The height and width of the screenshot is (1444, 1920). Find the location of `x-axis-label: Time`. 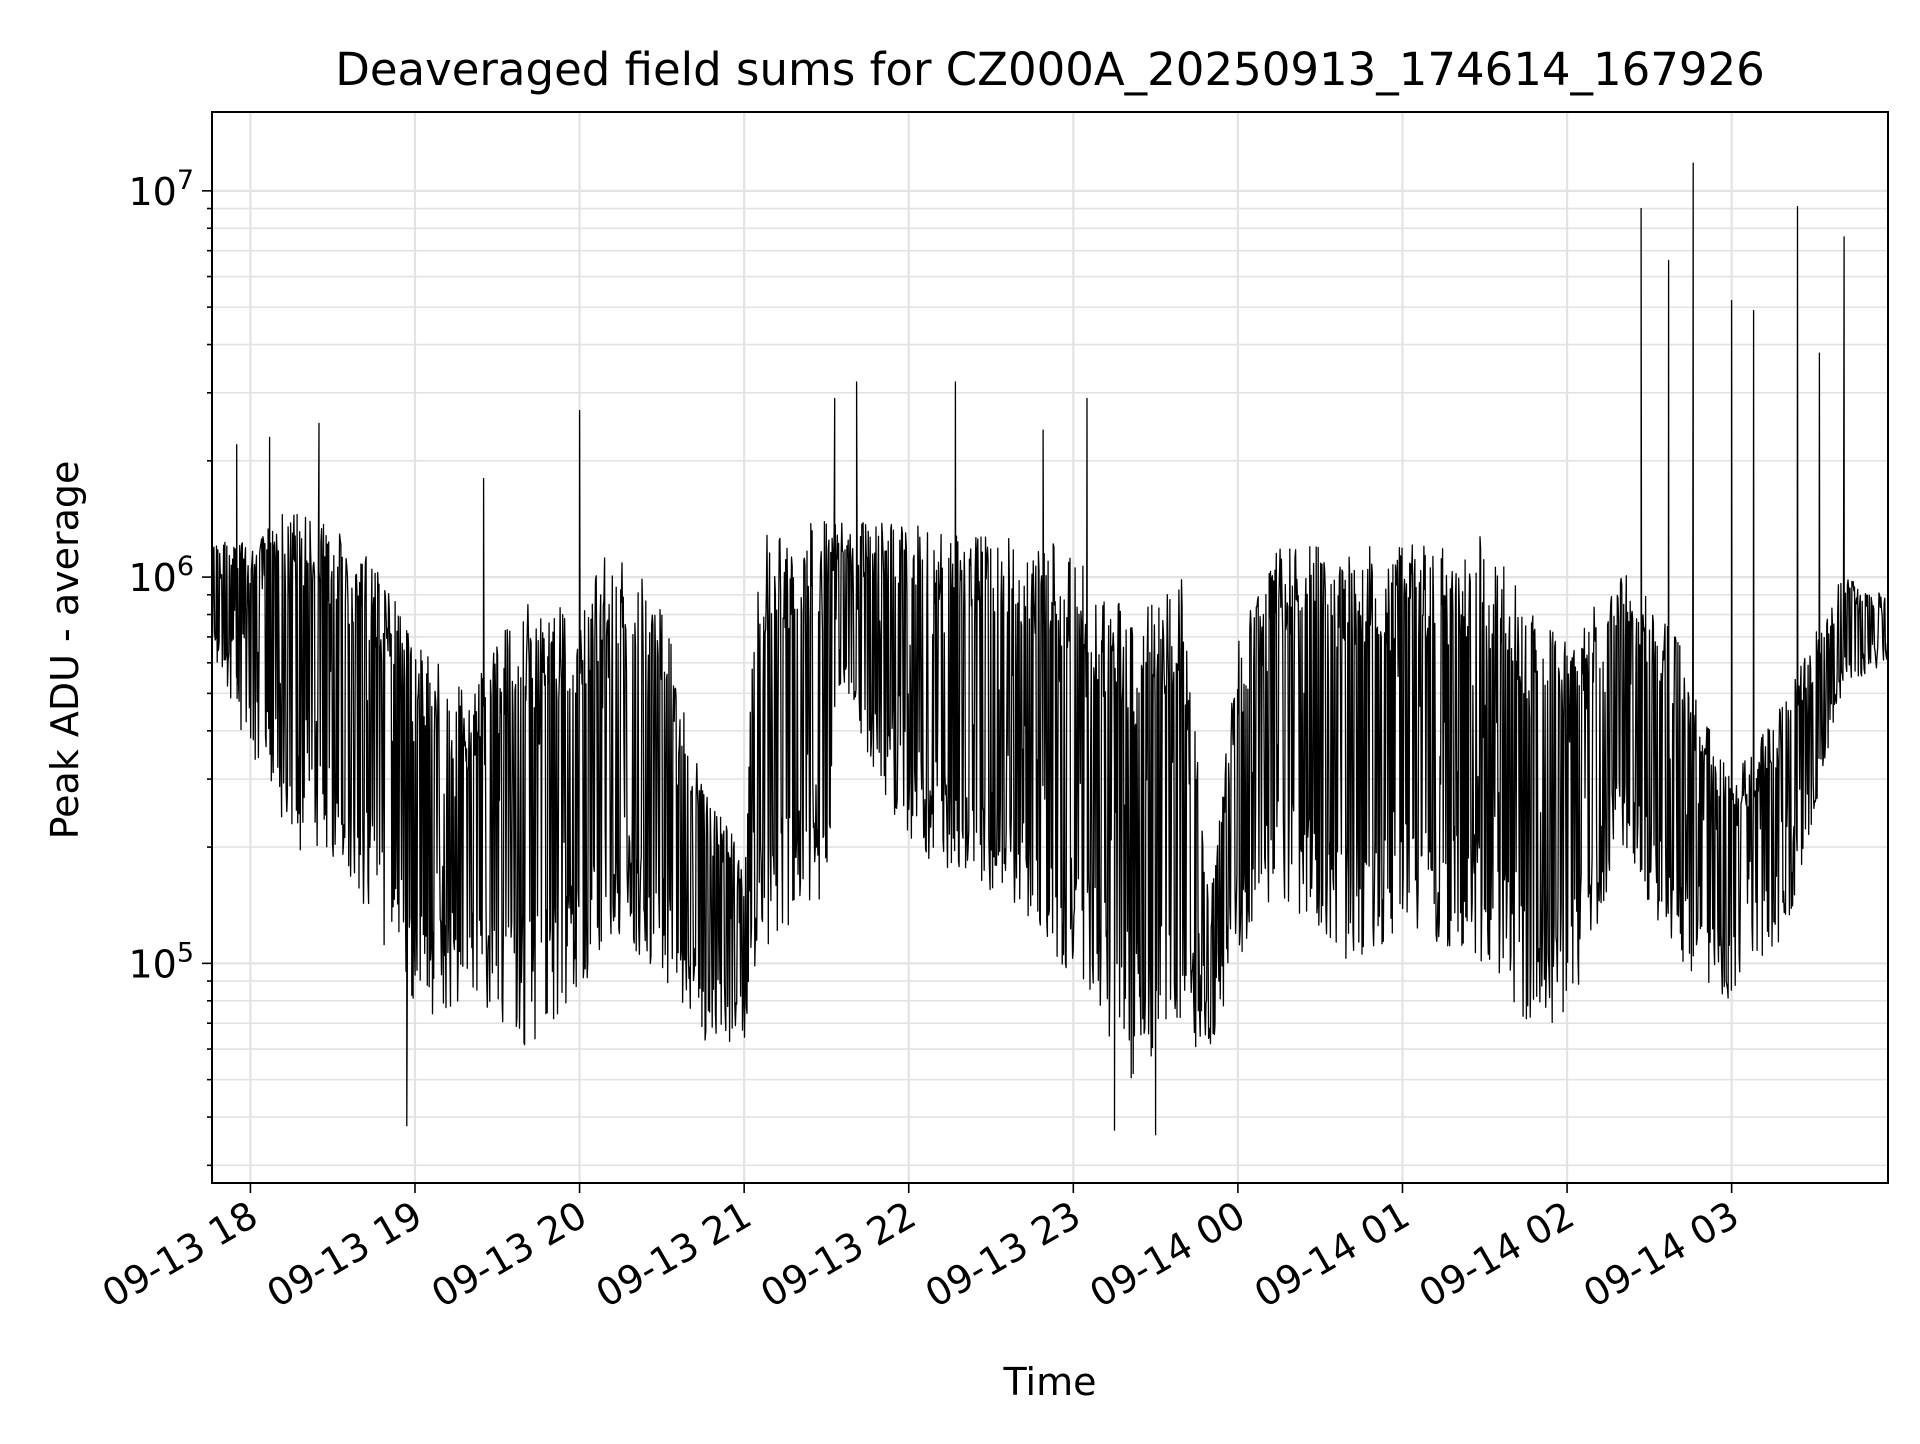

x-axis-label: Time is located at coordinates (1050, 1382).